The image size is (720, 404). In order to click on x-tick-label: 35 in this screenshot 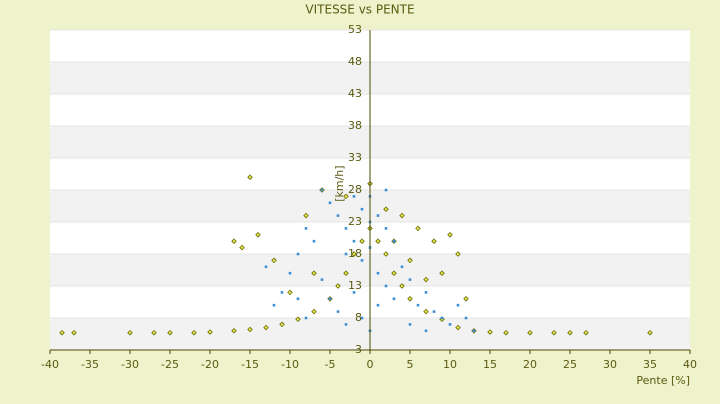, I will do `click(650, 364)`.